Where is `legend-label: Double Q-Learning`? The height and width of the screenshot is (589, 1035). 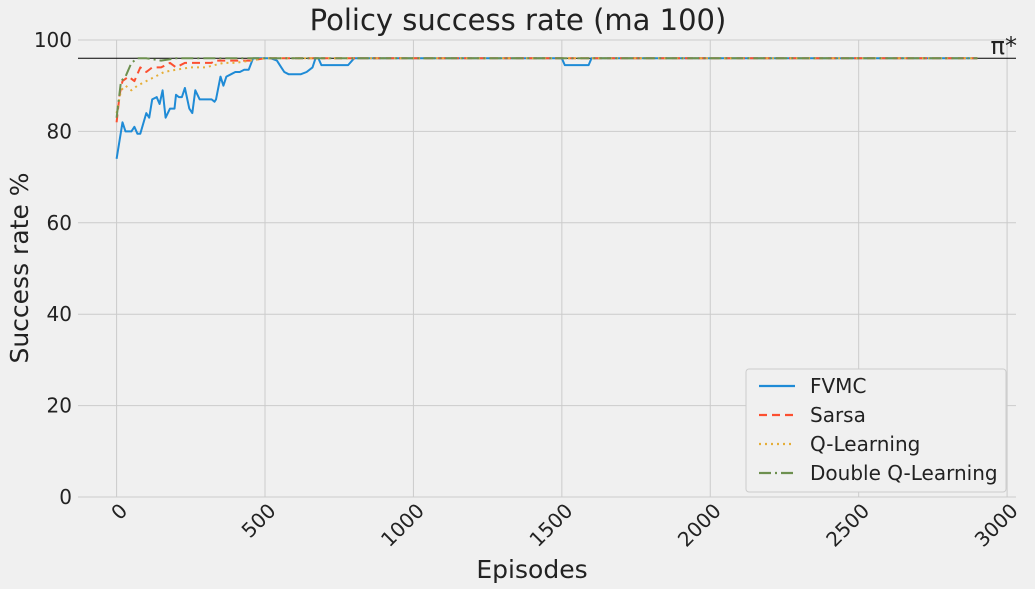
legend-label: Double Q-Learning is located at coordinates (904, 473).